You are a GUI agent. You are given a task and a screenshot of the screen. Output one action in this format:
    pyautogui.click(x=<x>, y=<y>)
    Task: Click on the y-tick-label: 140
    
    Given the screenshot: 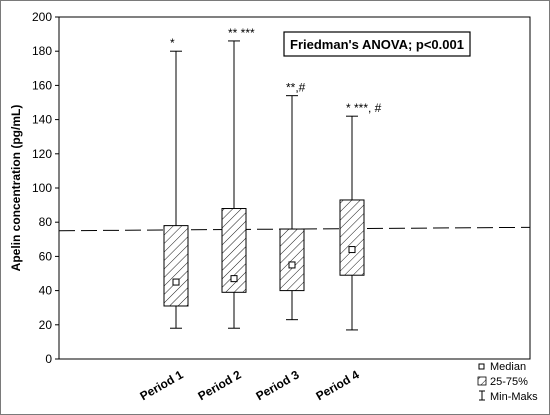 What is the action you would take?
    pyautogui.click(x=42, y=120)
    